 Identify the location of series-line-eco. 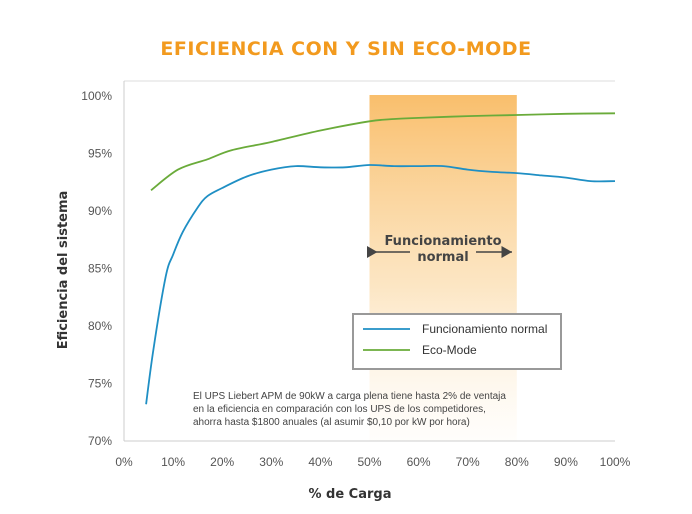
(383, 152).